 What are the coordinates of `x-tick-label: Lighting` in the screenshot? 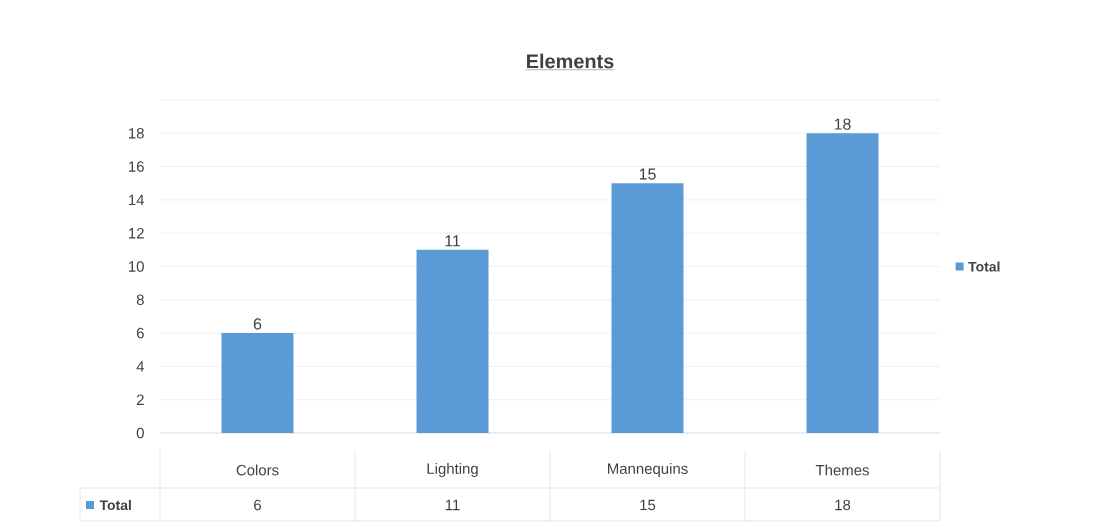 It's located at (452, 470).